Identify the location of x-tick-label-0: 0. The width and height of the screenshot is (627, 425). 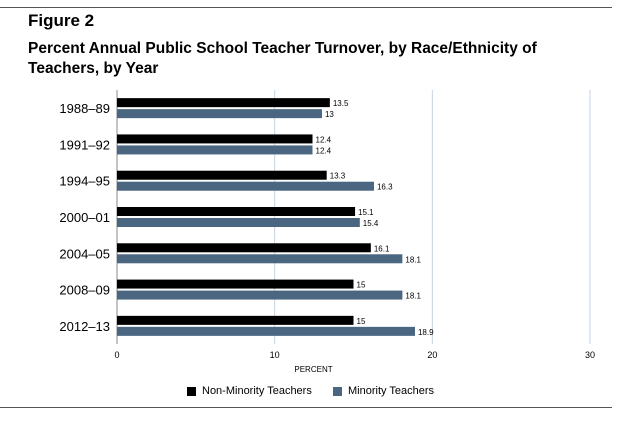
(116, 355).